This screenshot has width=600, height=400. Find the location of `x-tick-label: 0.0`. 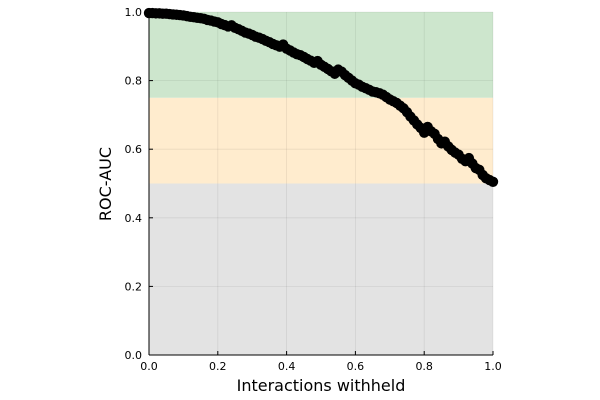

x-tick-label: 0.0 is located at coordinates (149, 366).